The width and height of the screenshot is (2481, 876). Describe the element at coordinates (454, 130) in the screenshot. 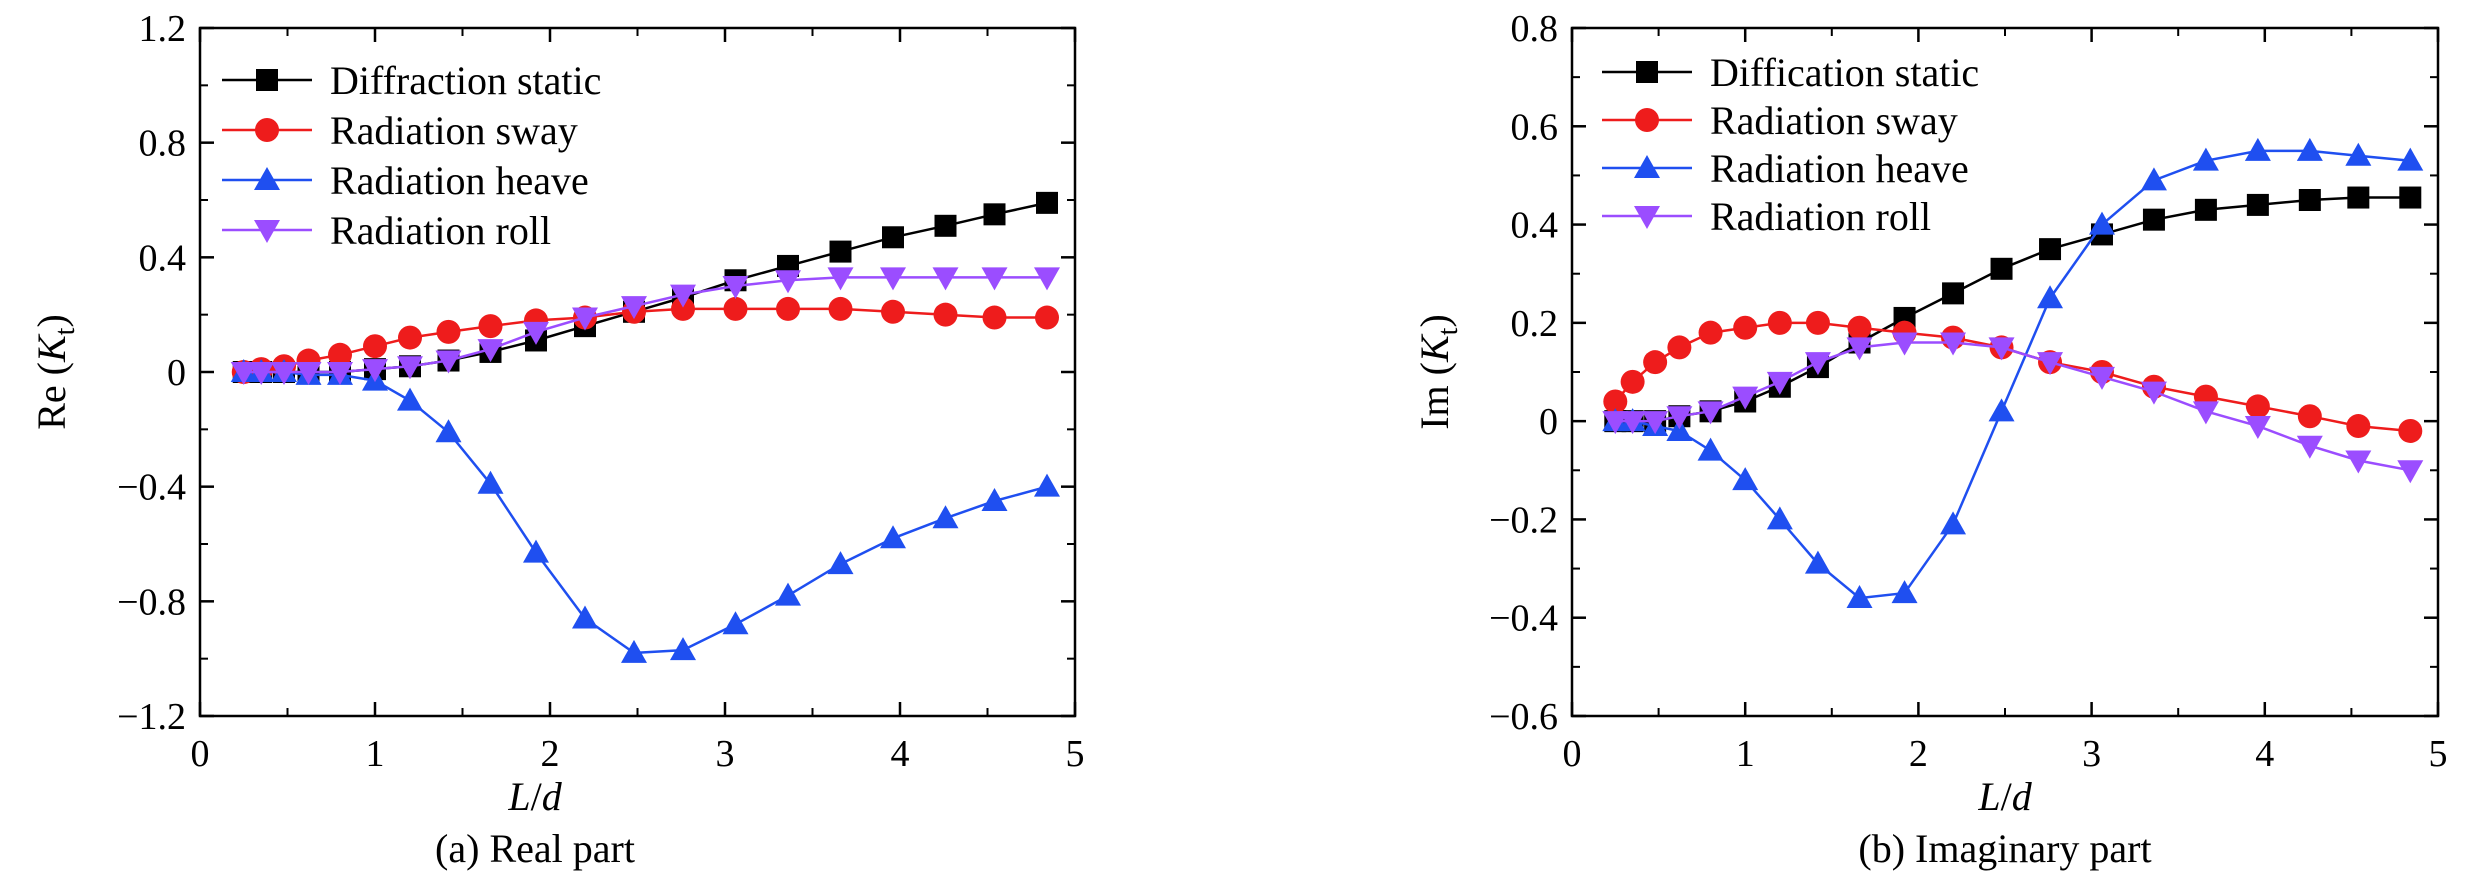

I see `legend-label: Radiation sway` at that location.